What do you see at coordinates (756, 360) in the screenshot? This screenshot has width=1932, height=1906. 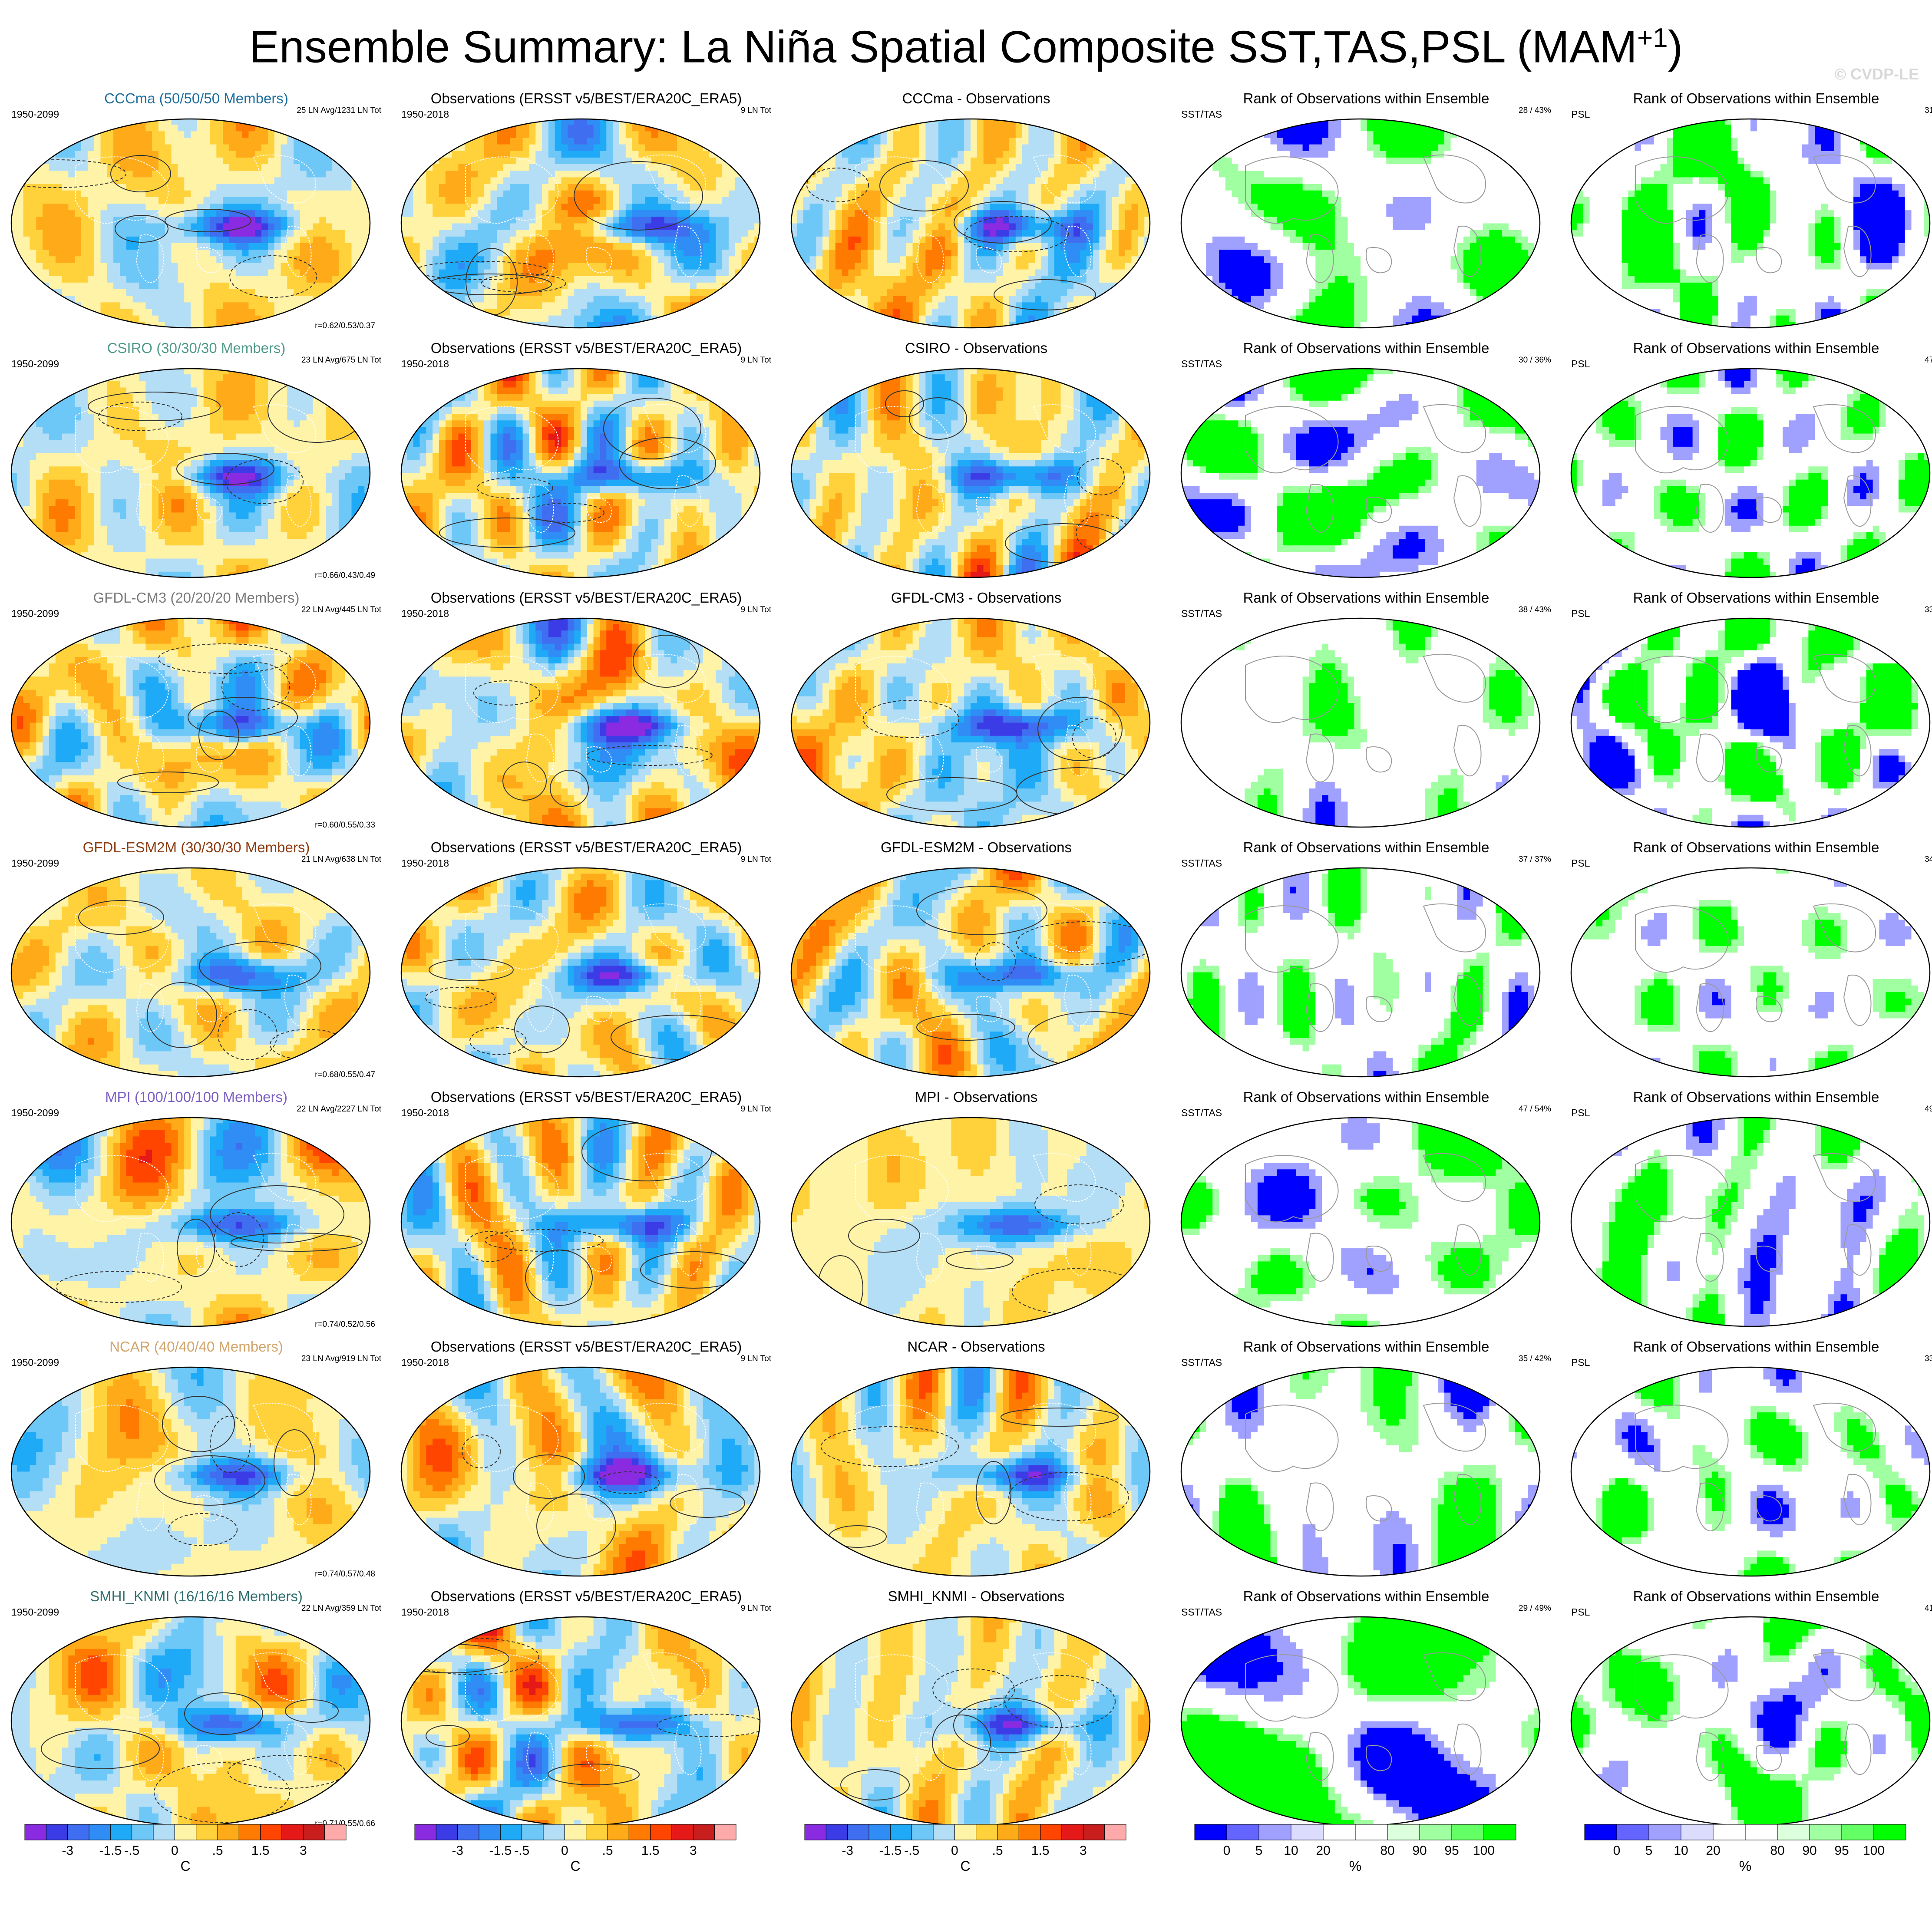 I see `event-count: 9 LN Tot` at bounding box center [756, 360].